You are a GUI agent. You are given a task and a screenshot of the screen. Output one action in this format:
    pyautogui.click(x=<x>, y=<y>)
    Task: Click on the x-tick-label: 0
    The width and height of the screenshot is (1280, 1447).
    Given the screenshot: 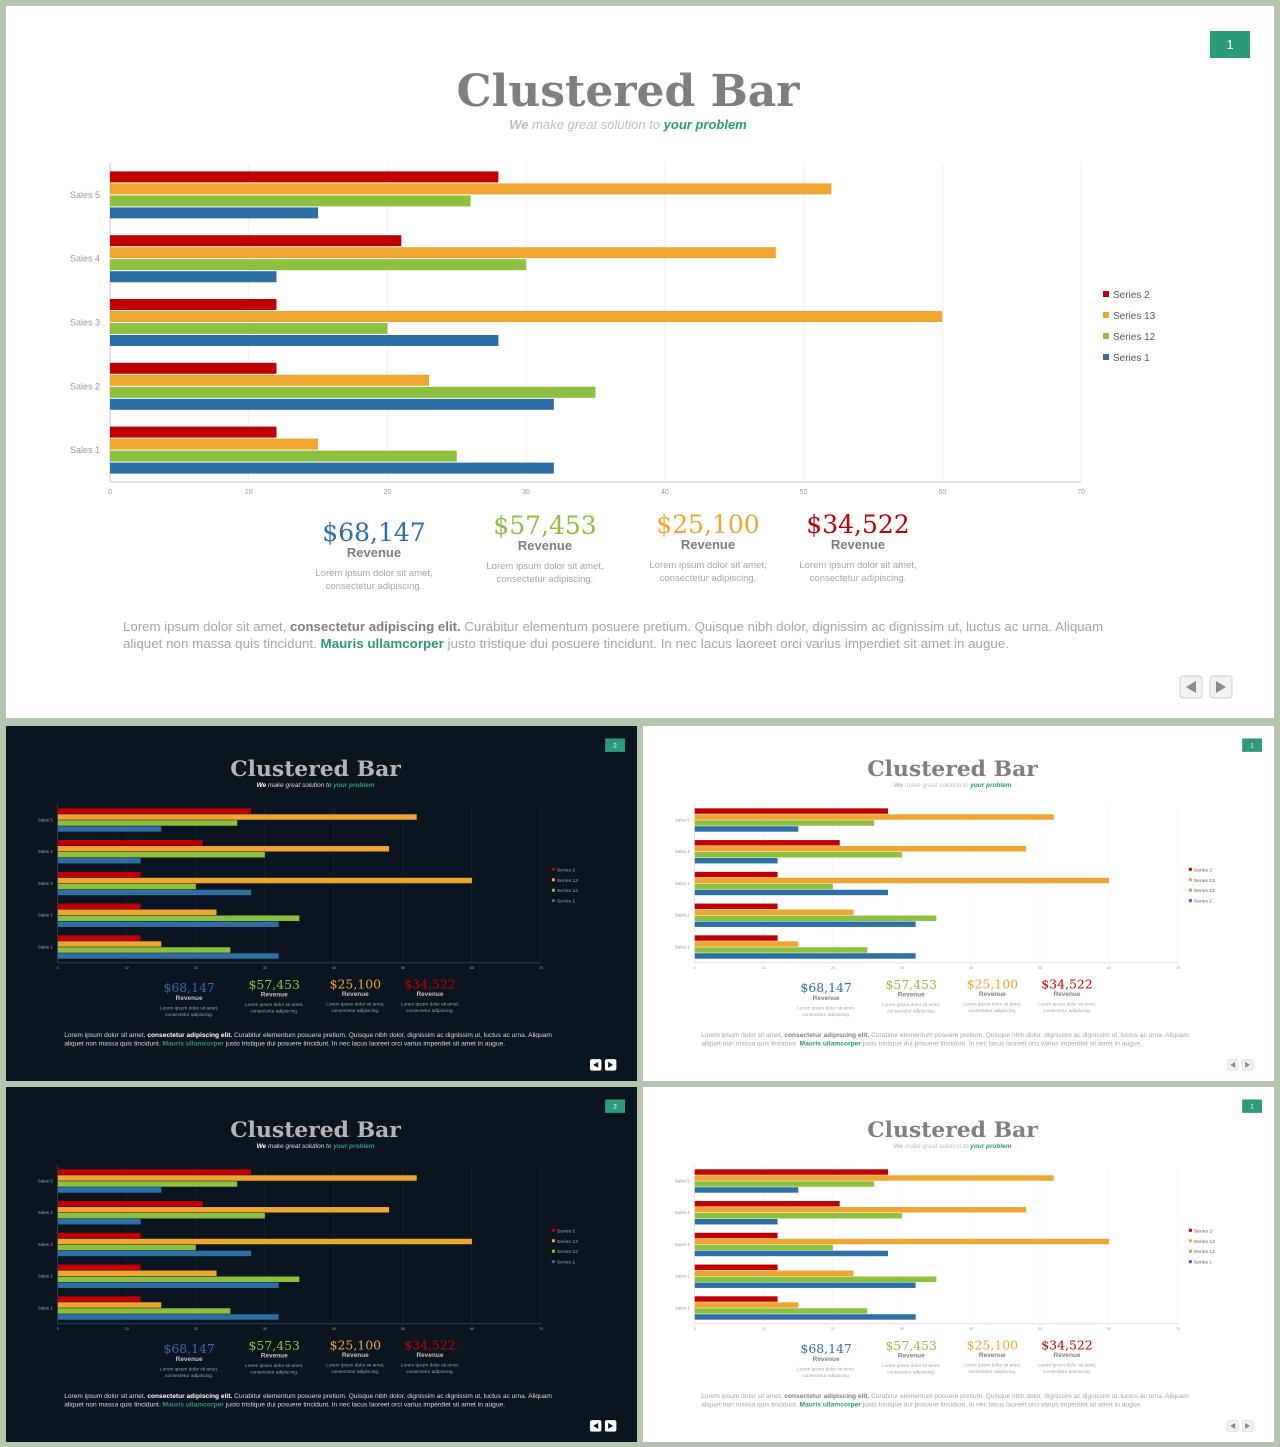 What is the action you would take?
    pyautogui.click(x=695, y=968)
    